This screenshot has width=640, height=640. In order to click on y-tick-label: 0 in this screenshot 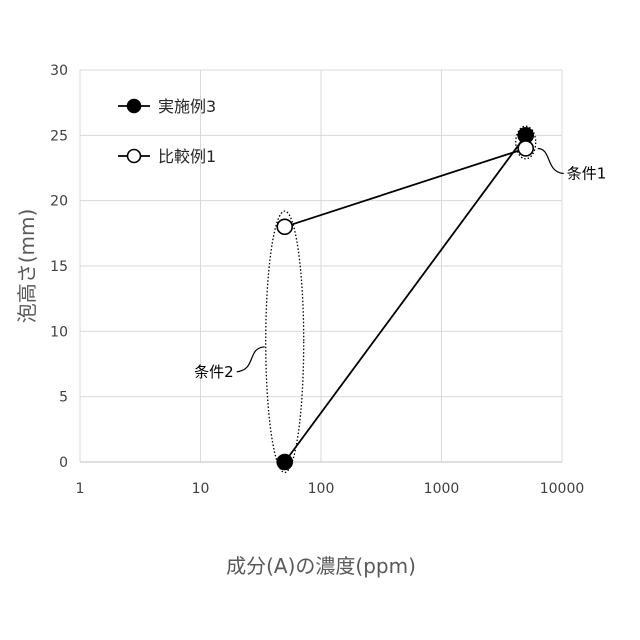, I will do `click(63, 463)`.